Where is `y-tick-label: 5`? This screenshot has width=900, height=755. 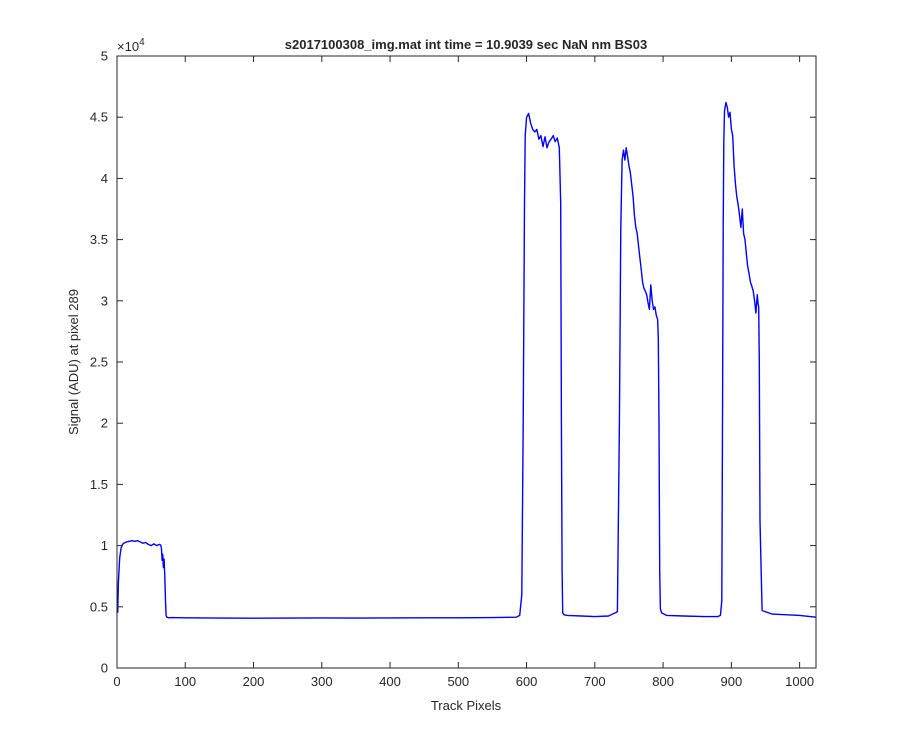
y-tick-label: 5 is located at coordinates (104, 56).